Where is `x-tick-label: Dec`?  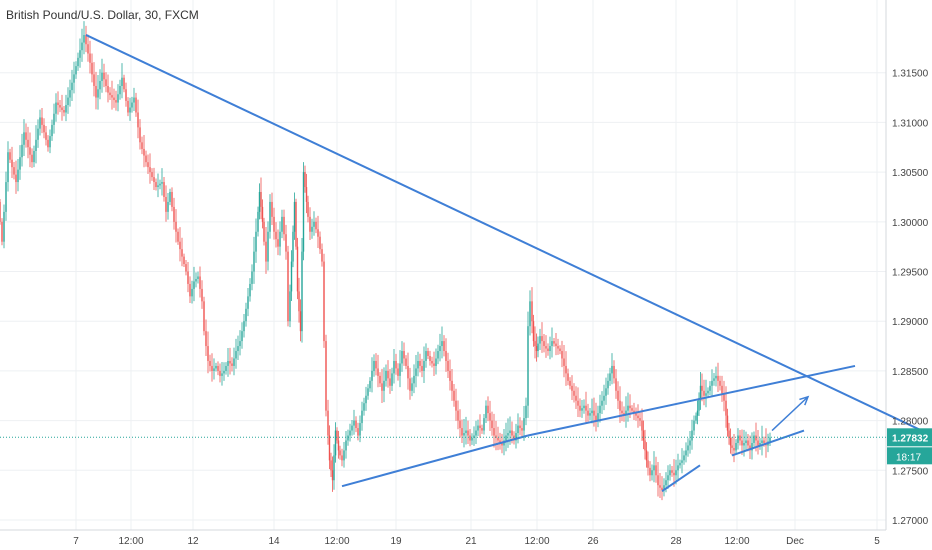
x-tick-label: Dec is located at coordinates (795, 541).